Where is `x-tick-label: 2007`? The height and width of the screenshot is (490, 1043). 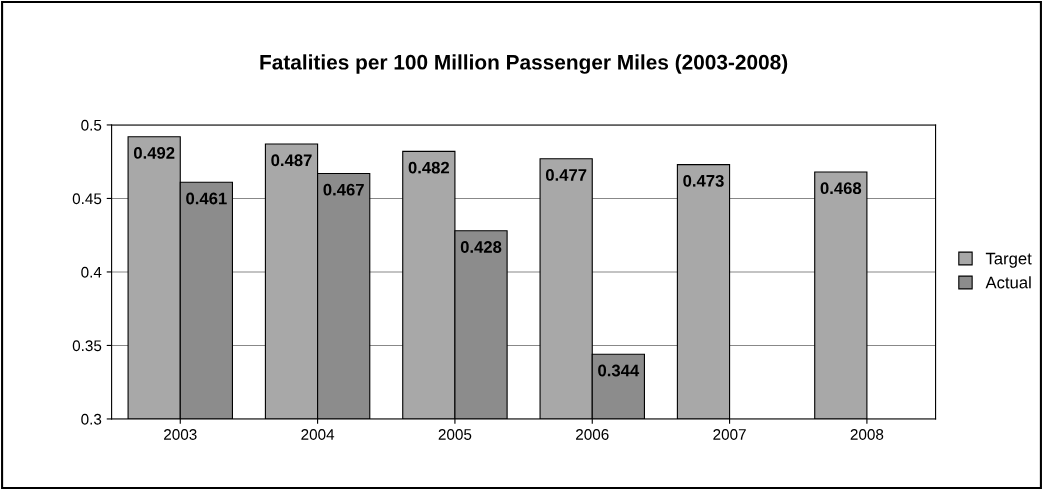
x-tick-label: 2007 is located at coordinates (729, 434).